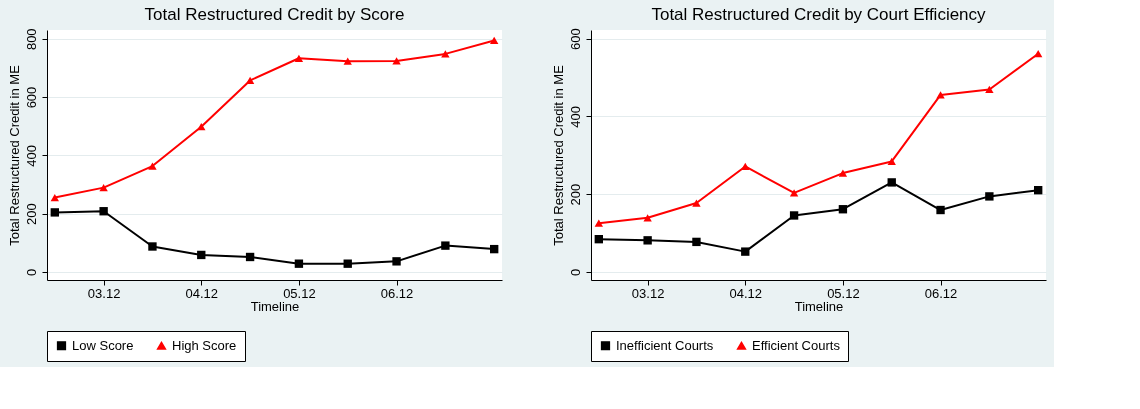 The width and height of the screenshot is (1140, 409). Describe the element at coordinates (819, 14) in the screenshot. I see `chart-title: Total Restructured Credit by Court Efficiency` at that location.